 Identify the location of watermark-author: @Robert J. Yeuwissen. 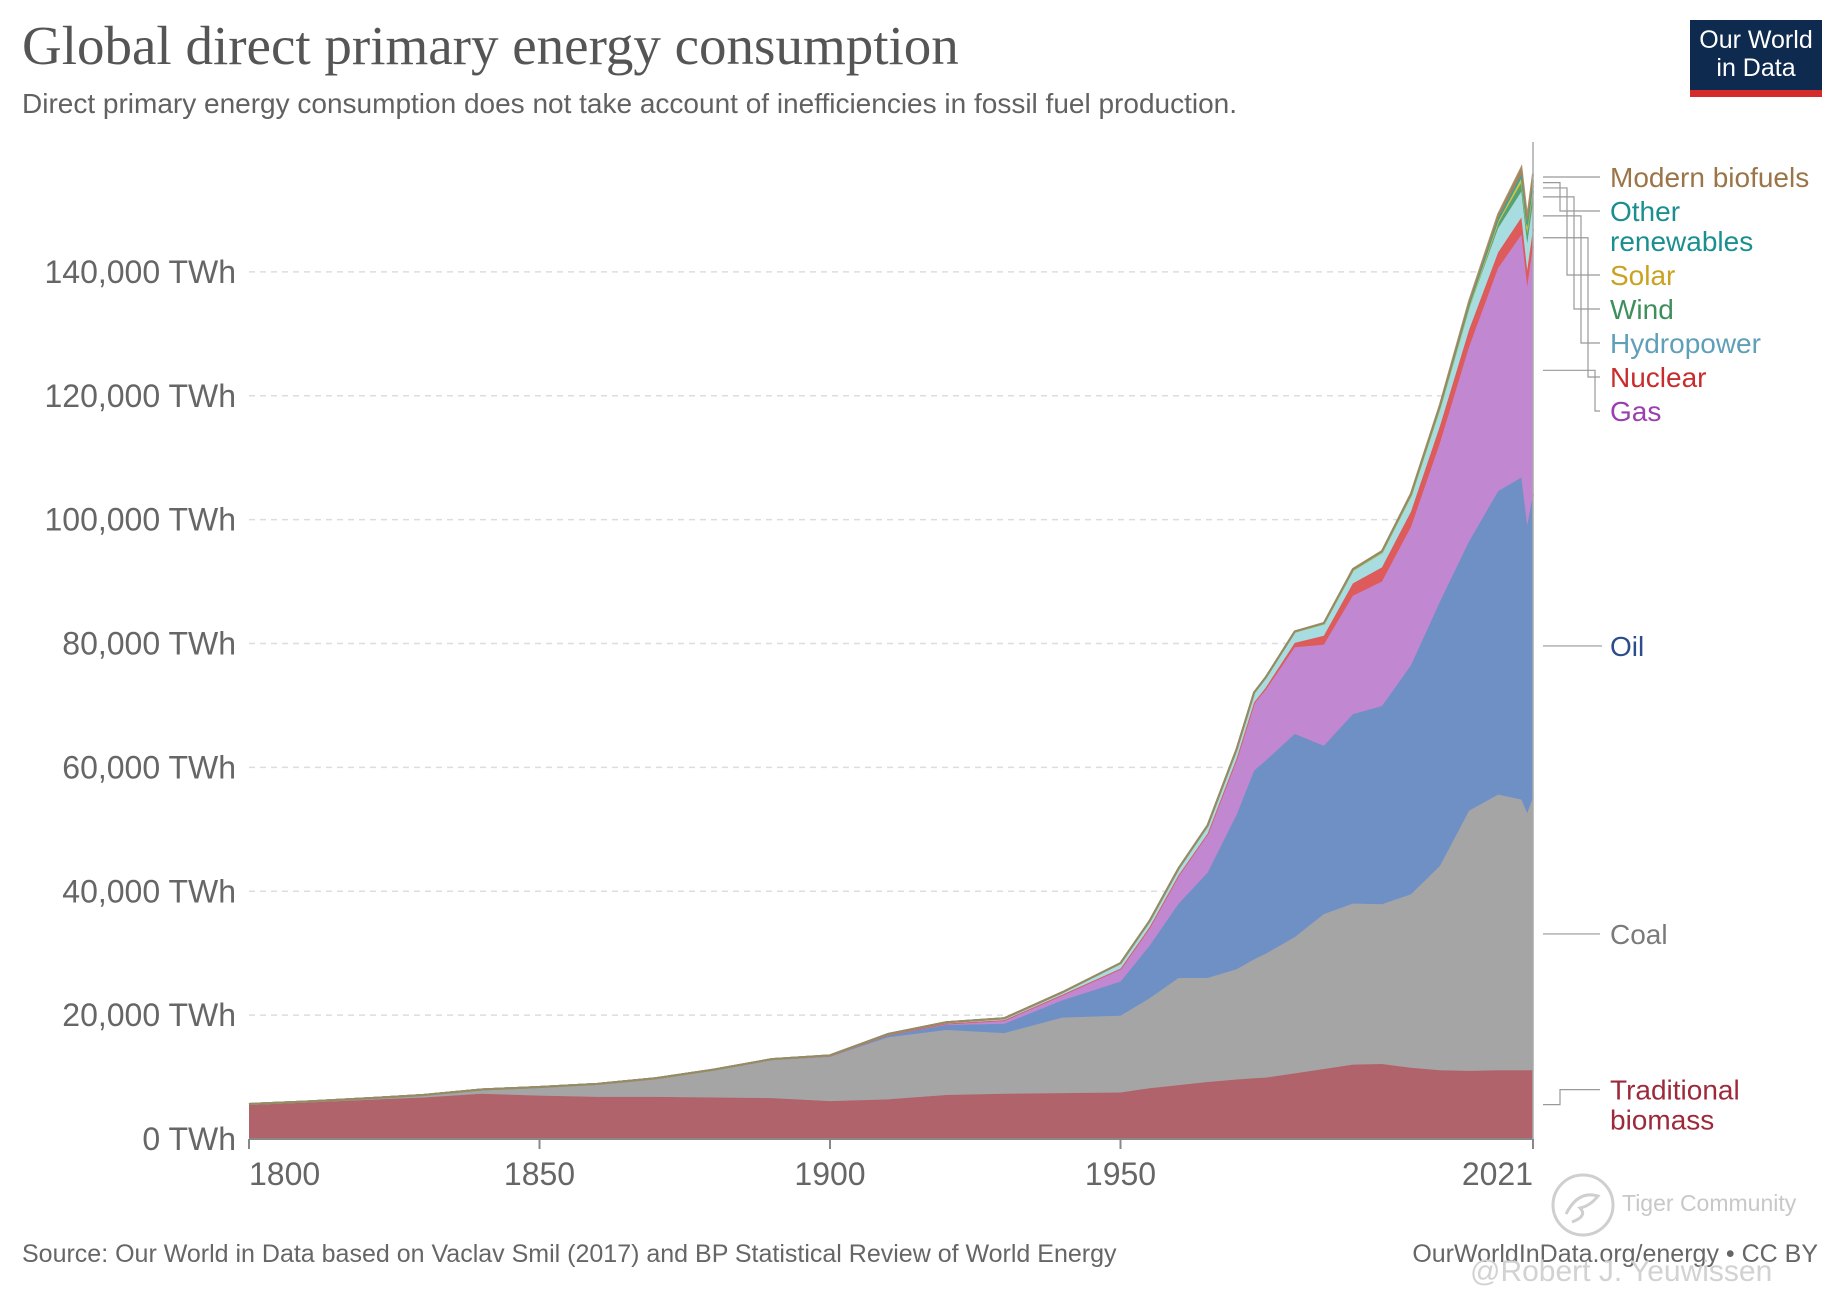
(1621, 1271).